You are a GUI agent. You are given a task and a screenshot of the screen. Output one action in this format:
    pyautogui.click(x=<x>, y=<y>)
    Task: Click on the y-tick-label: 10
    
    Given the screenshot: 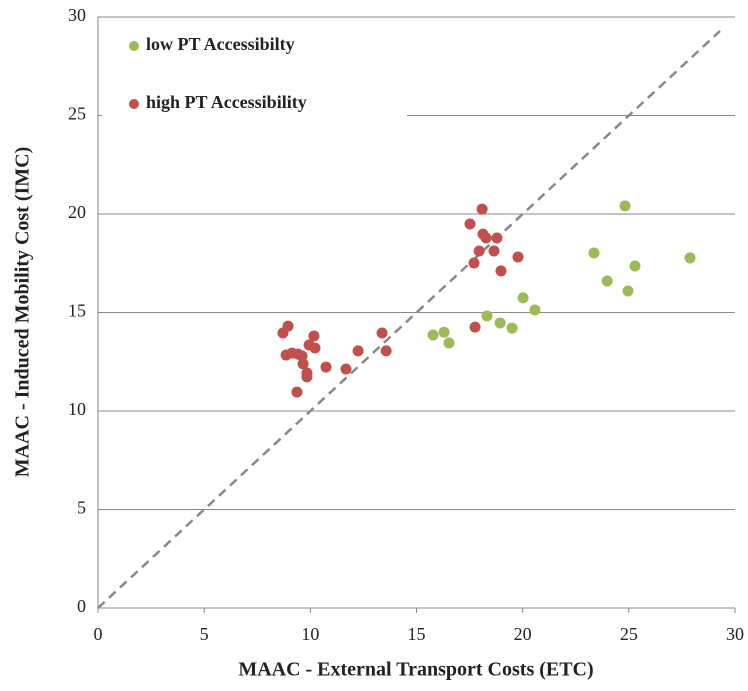 What is the action you would take?
    pyautogui.click(x=77, y=409)
    